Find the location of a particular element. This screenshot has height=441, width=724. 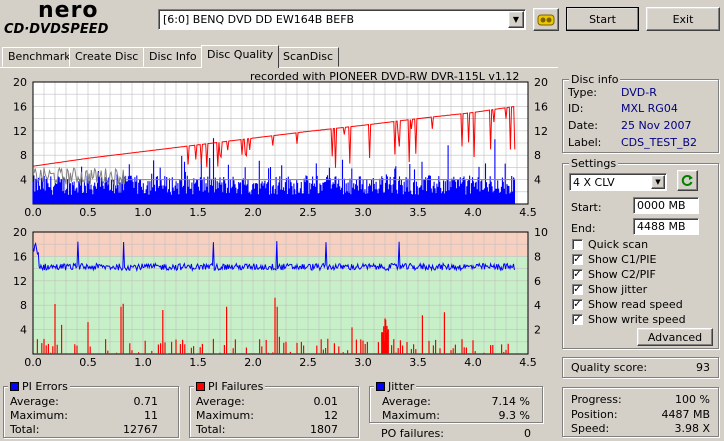

exit-button: Exit is located at coordinates (683, 19).